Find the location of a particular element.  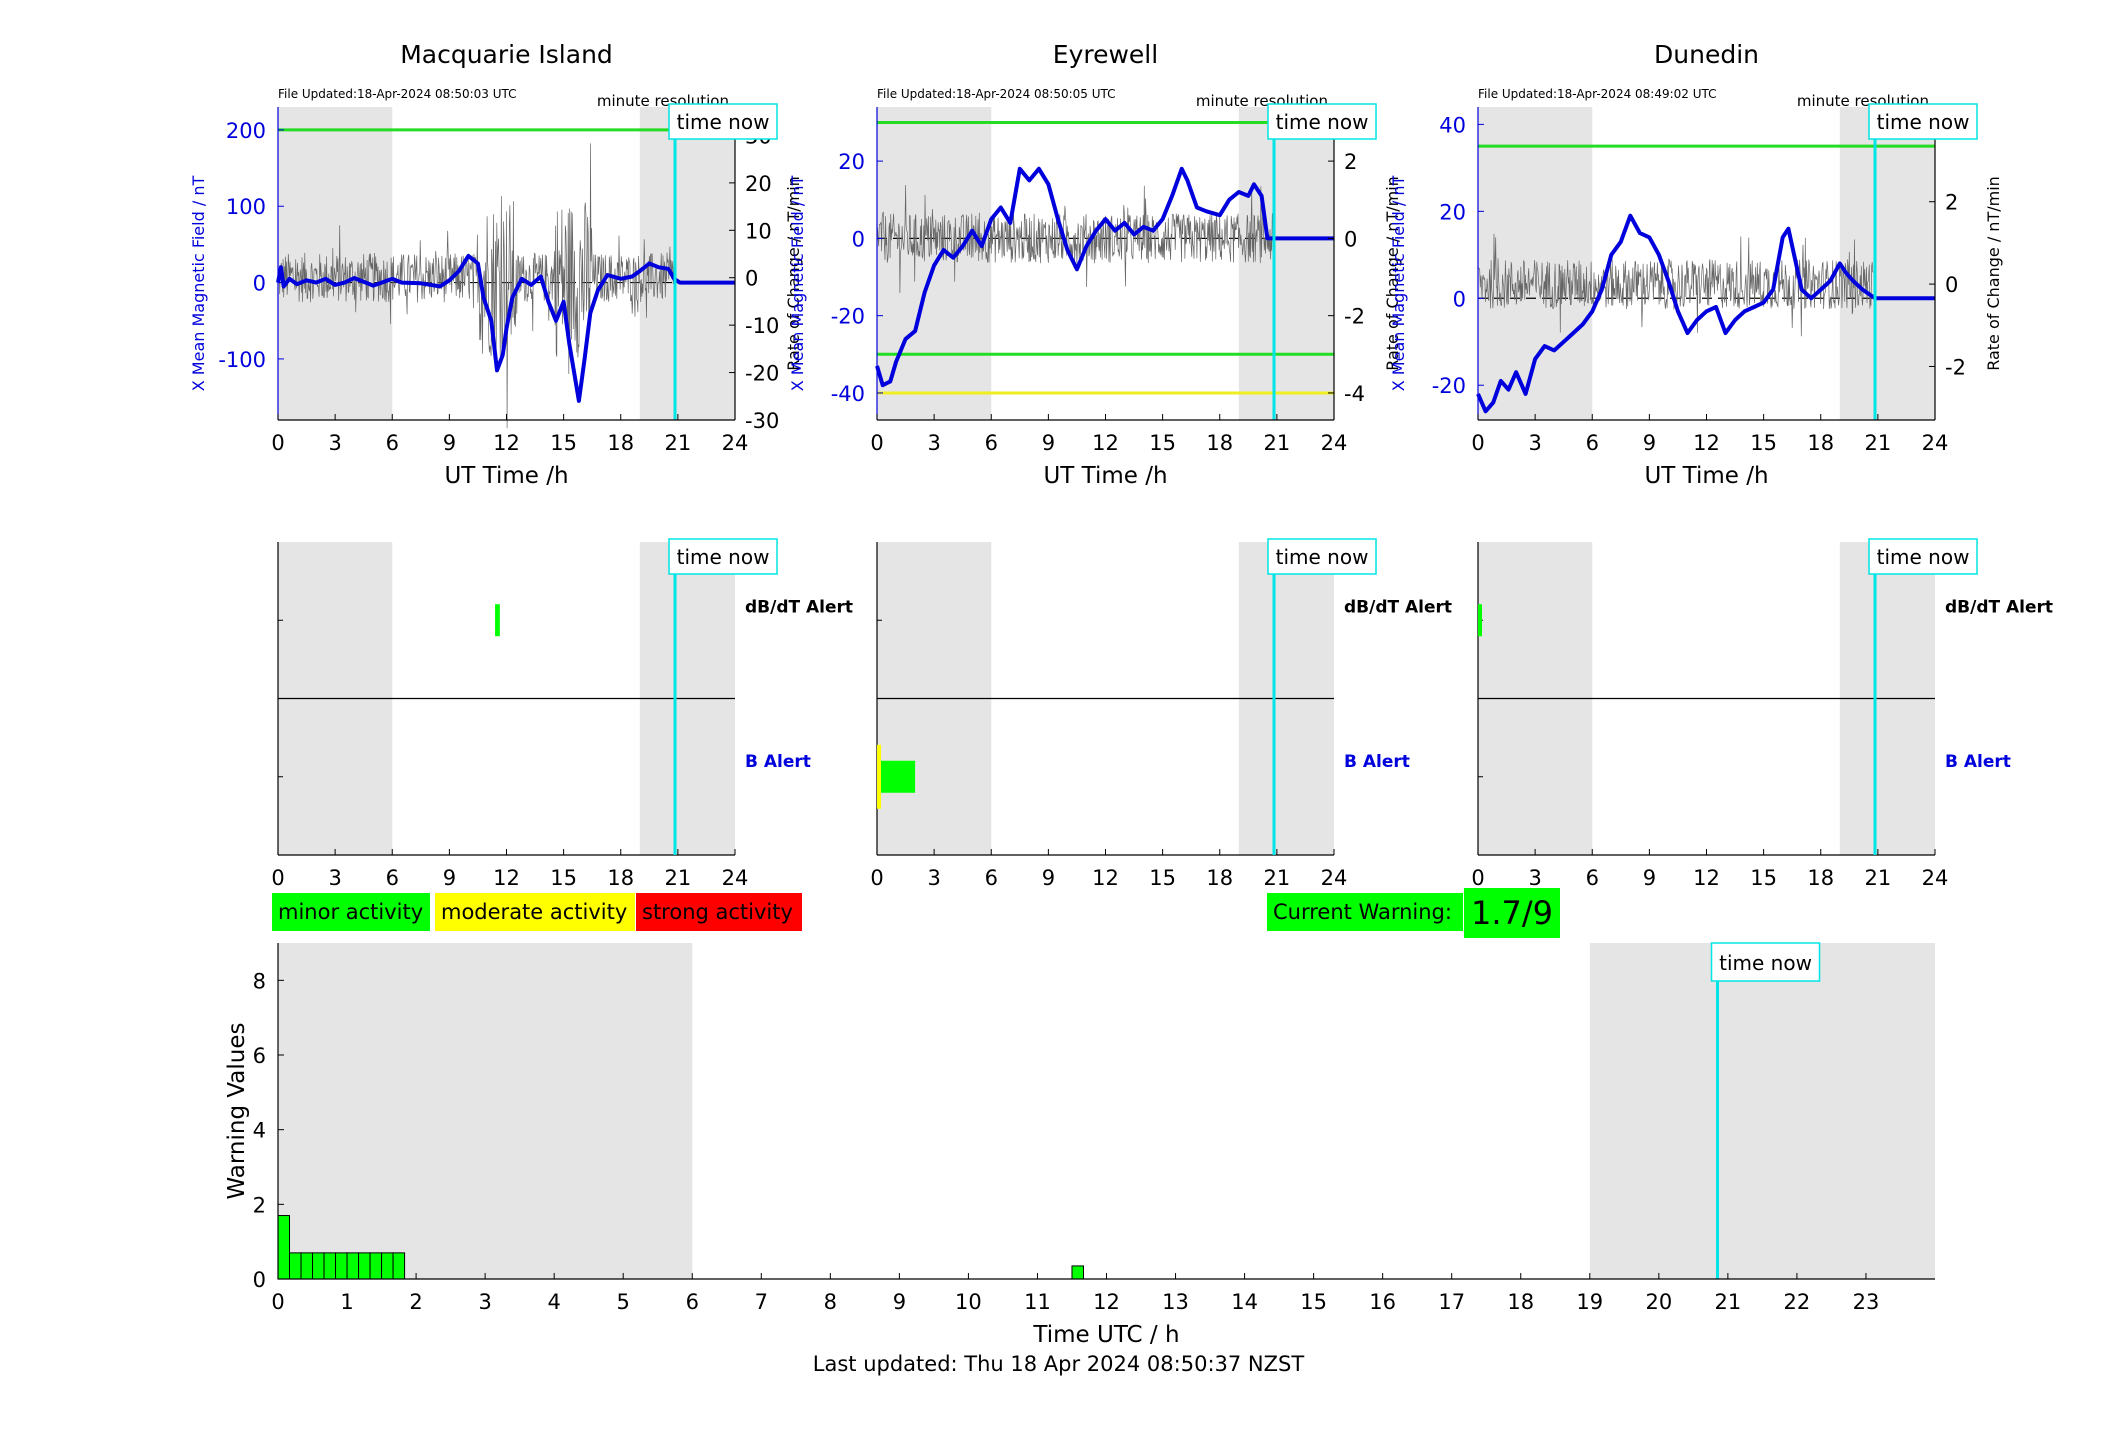

y-tick-label-right: -10 is located at coordinates (762, 326).